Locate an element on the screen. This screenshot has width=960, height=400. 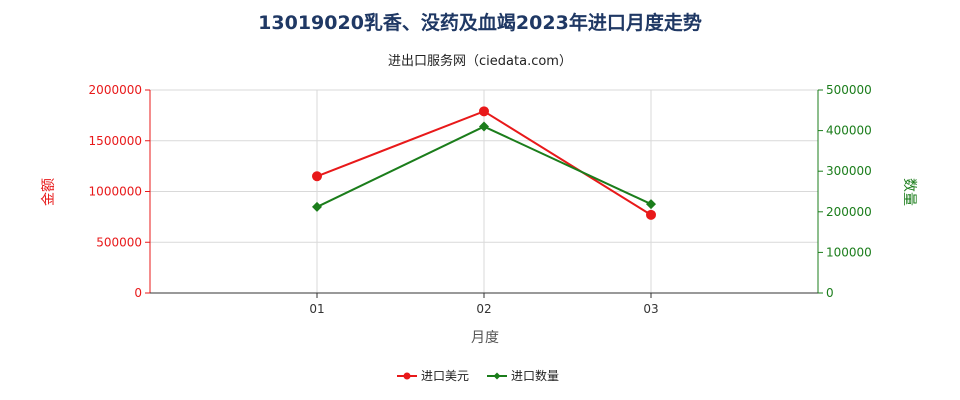
legend-label: 进口美元 is located at coordinates (445, 376).